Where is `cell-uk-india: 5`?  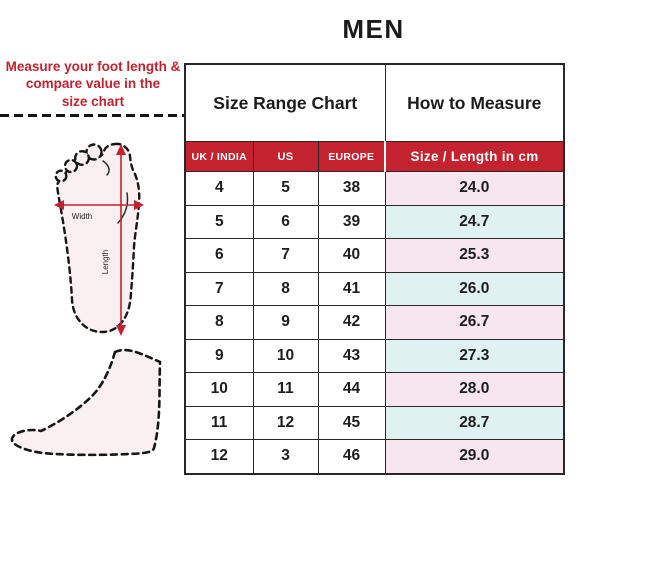 cell-uk-india: 5 is located at coordinates (219, 221).